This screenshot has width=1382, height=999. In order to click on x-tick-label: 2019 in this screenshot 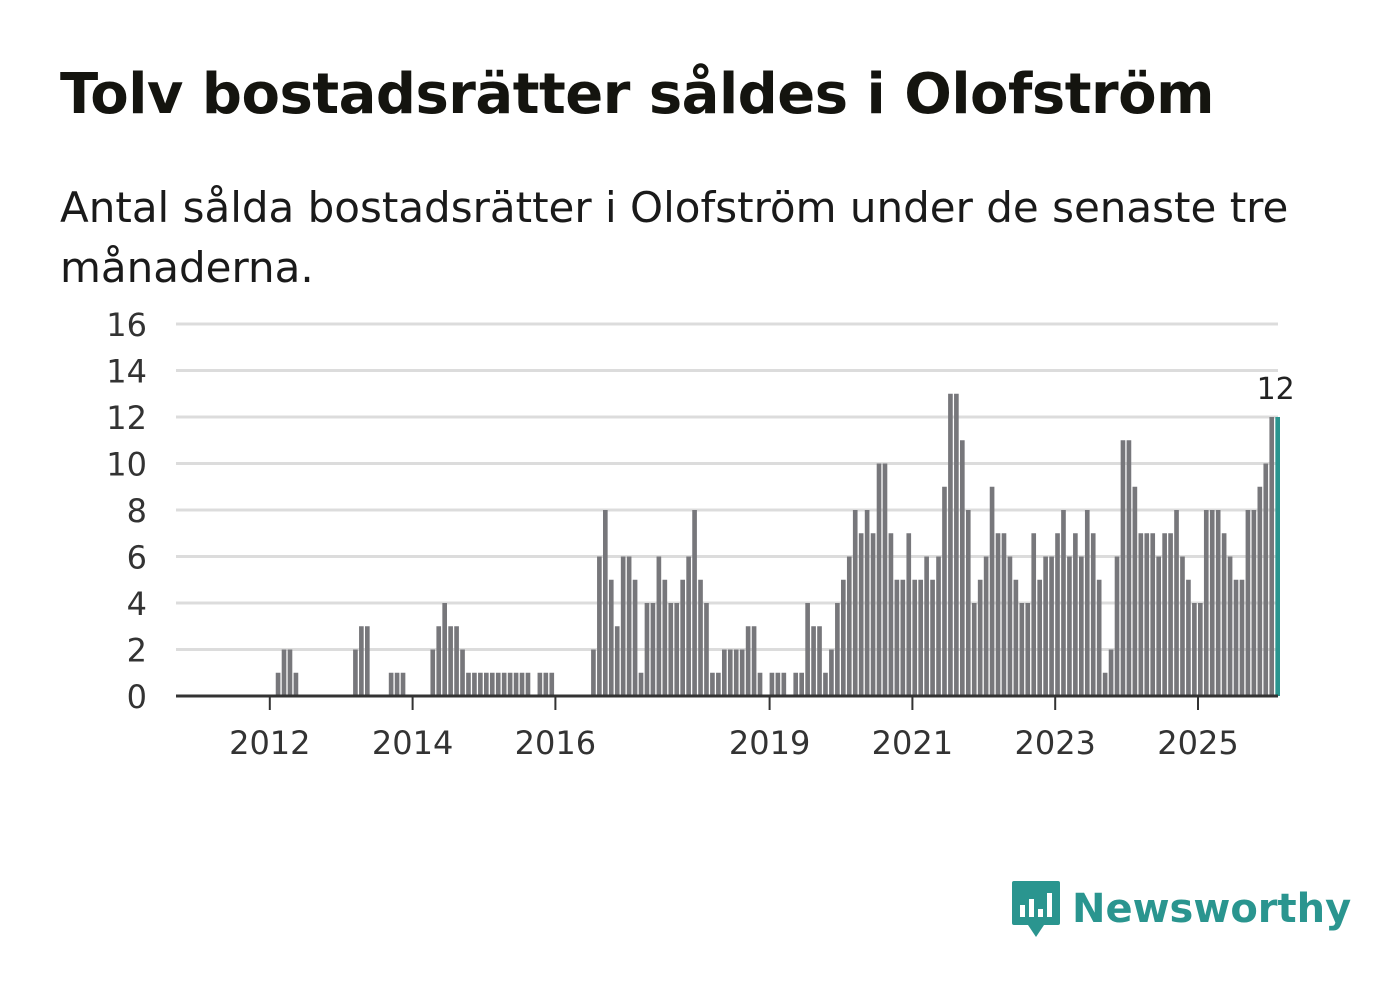, I will do `click(769, 743)`.